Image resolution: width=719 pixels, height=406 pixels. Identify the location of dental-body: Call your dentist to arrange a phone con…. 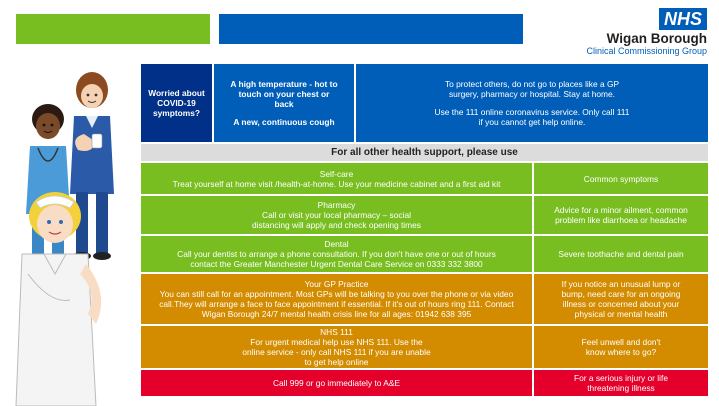
(336, 259).